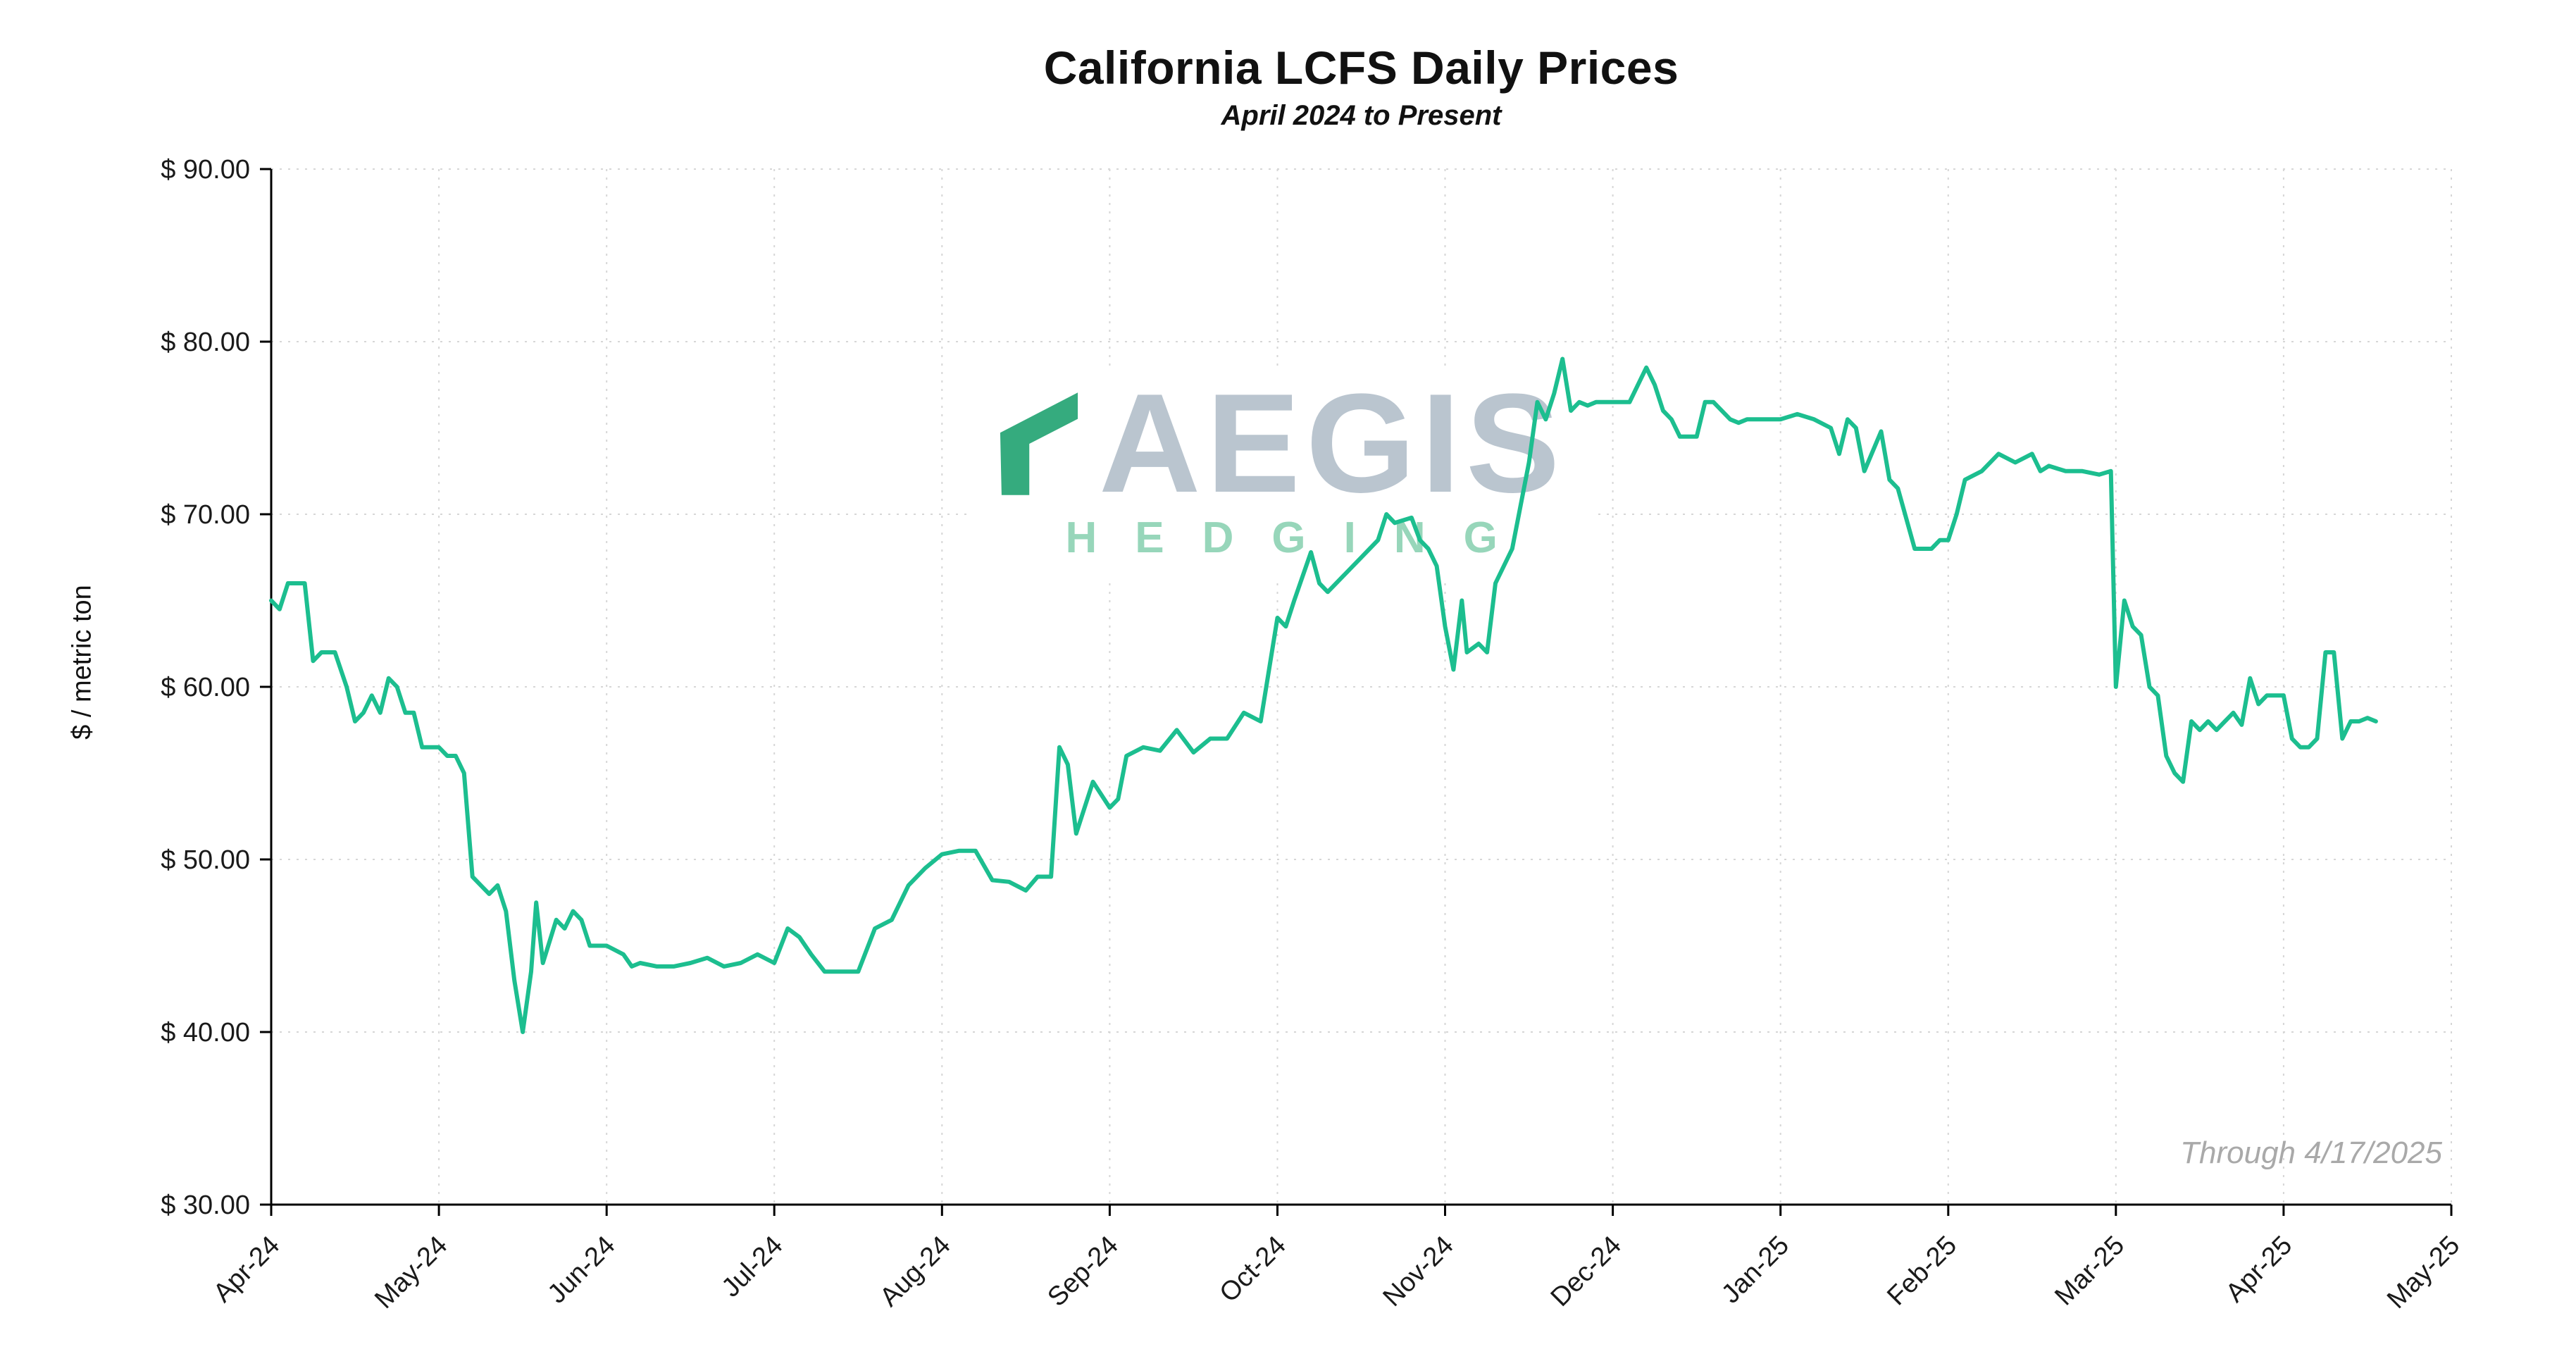 This screenshot has height=1361, width=2576. What do you see at coordinates (1419, 1271) in the screenshot?
I see `x-tick-label: Nov-24` at bounding box center [1419, 1271].